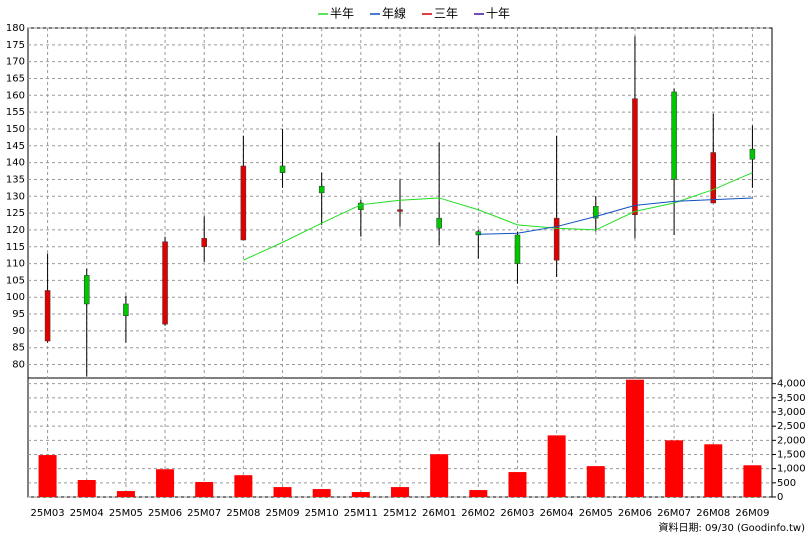 The image size is (808, 540). What do you see at coordinates (15, 95) in the screenshot?
I see `y-tick-label: 160` at bounding box center [15, 95].